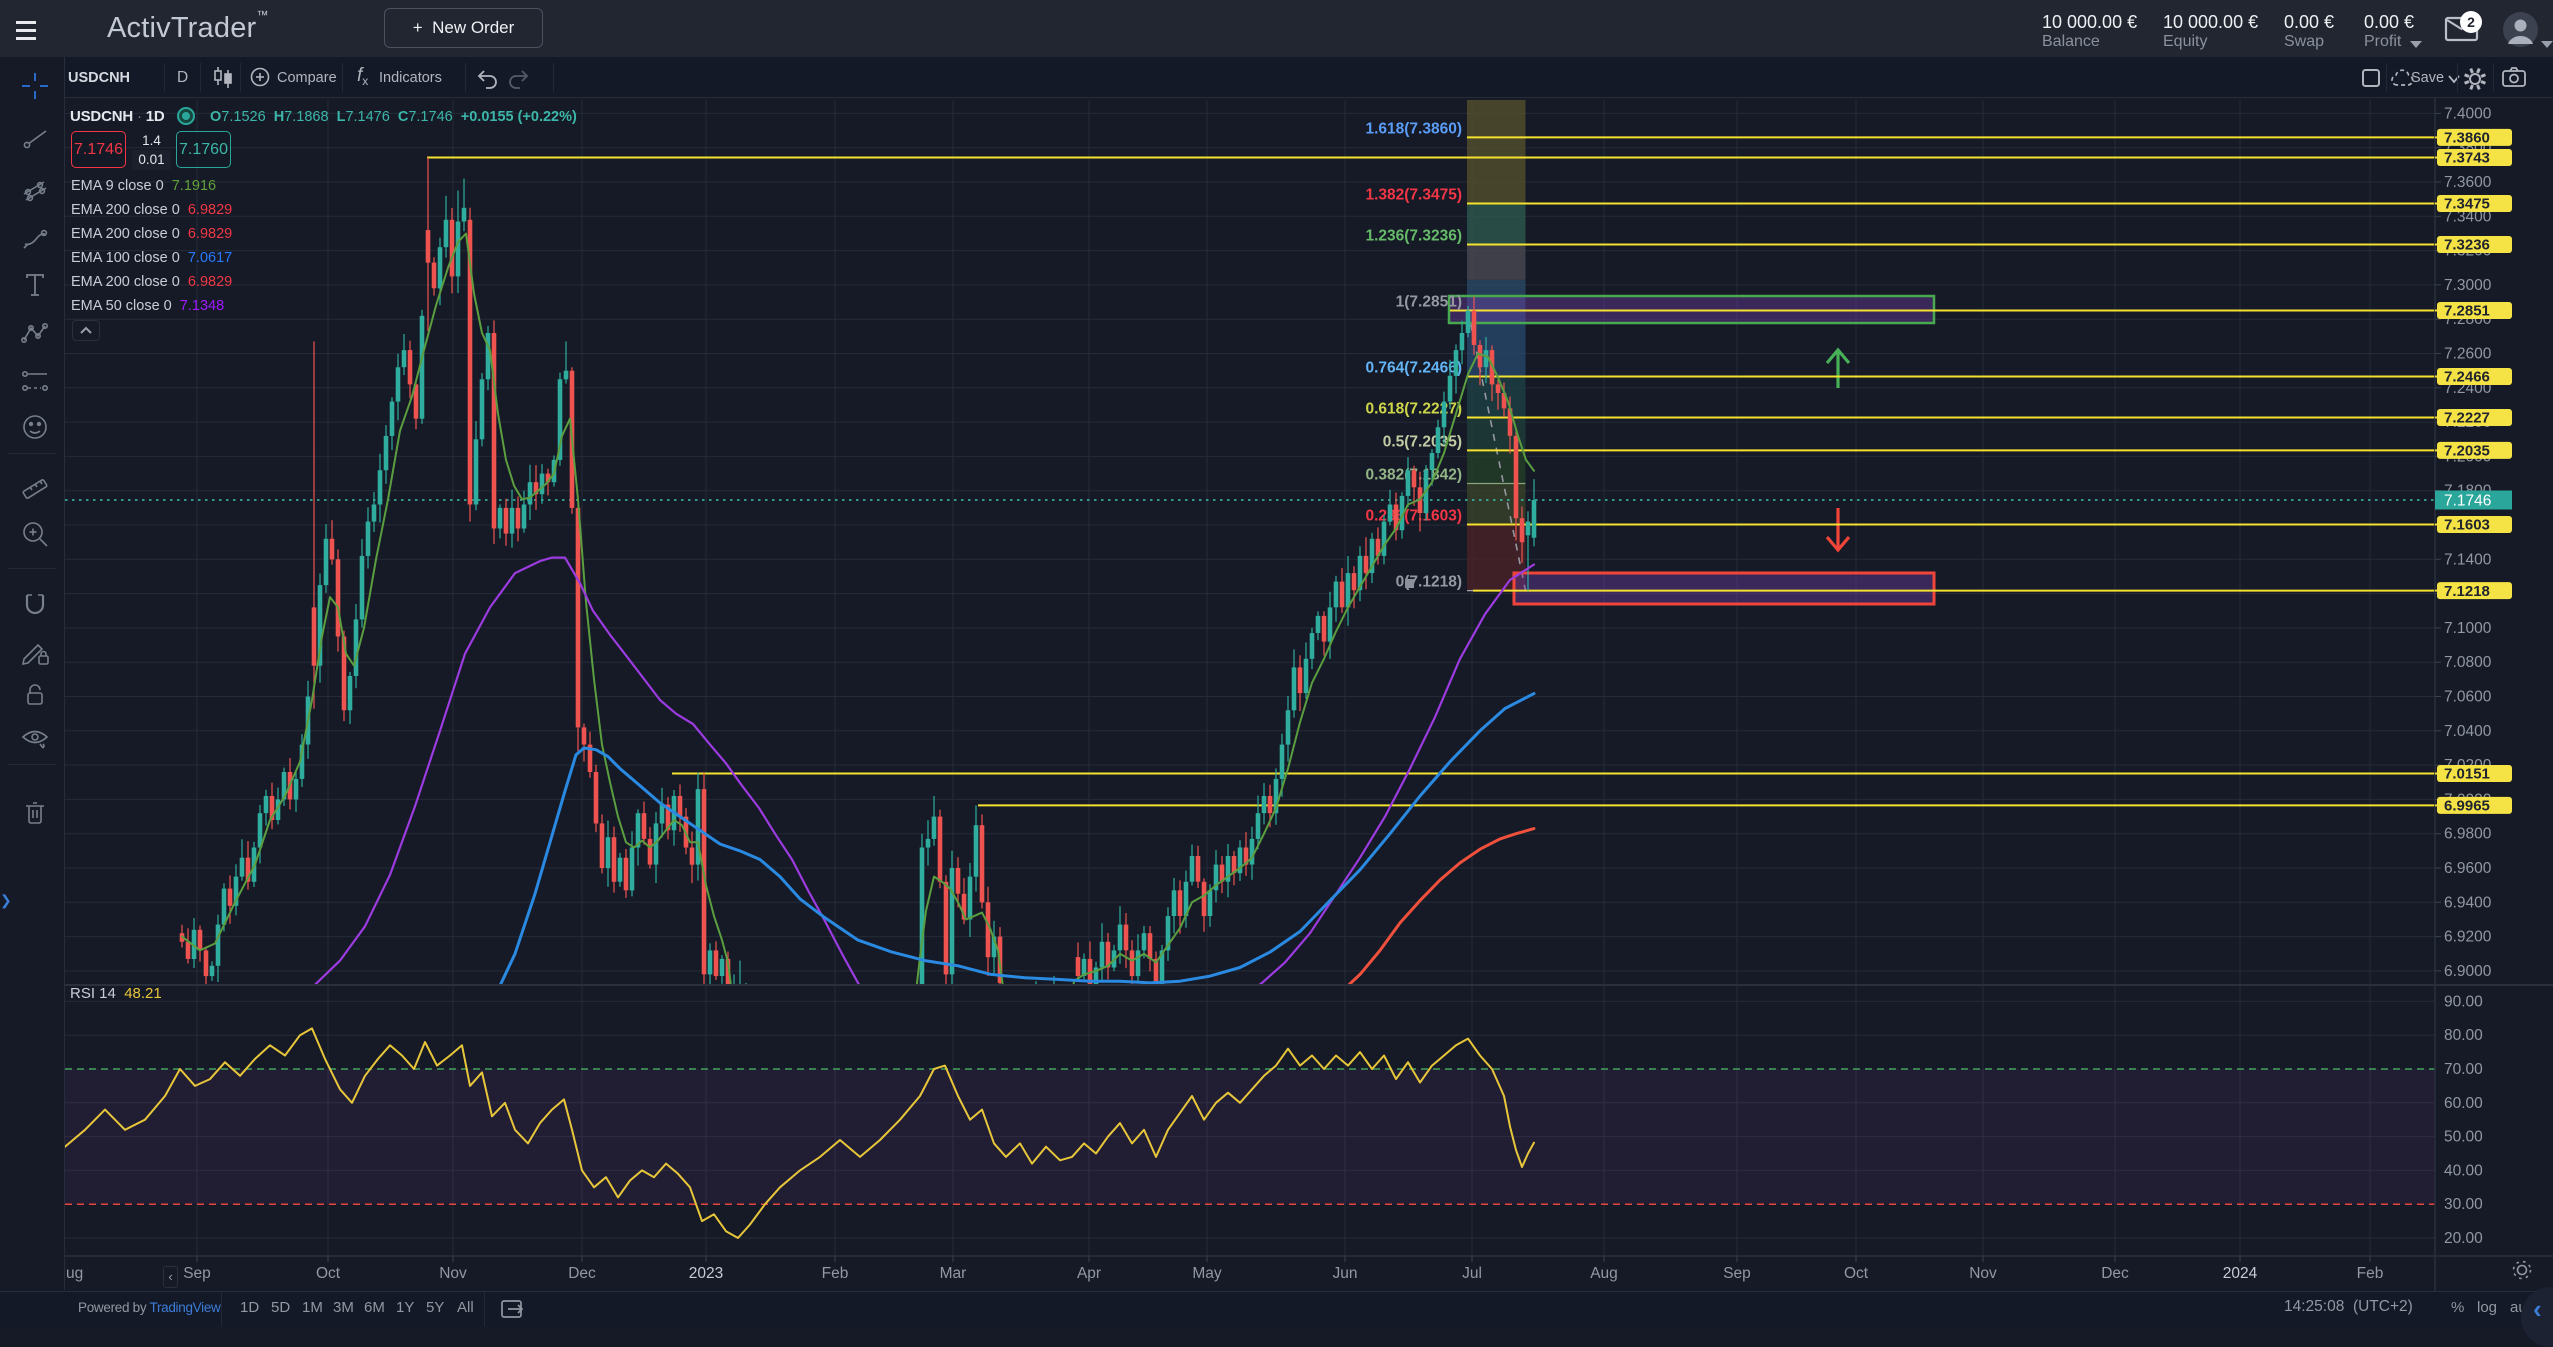  Describe the element at coordinates (1422, 441) in the screenshot. I see `svg-text: 0.5(7.2035)` at that location.